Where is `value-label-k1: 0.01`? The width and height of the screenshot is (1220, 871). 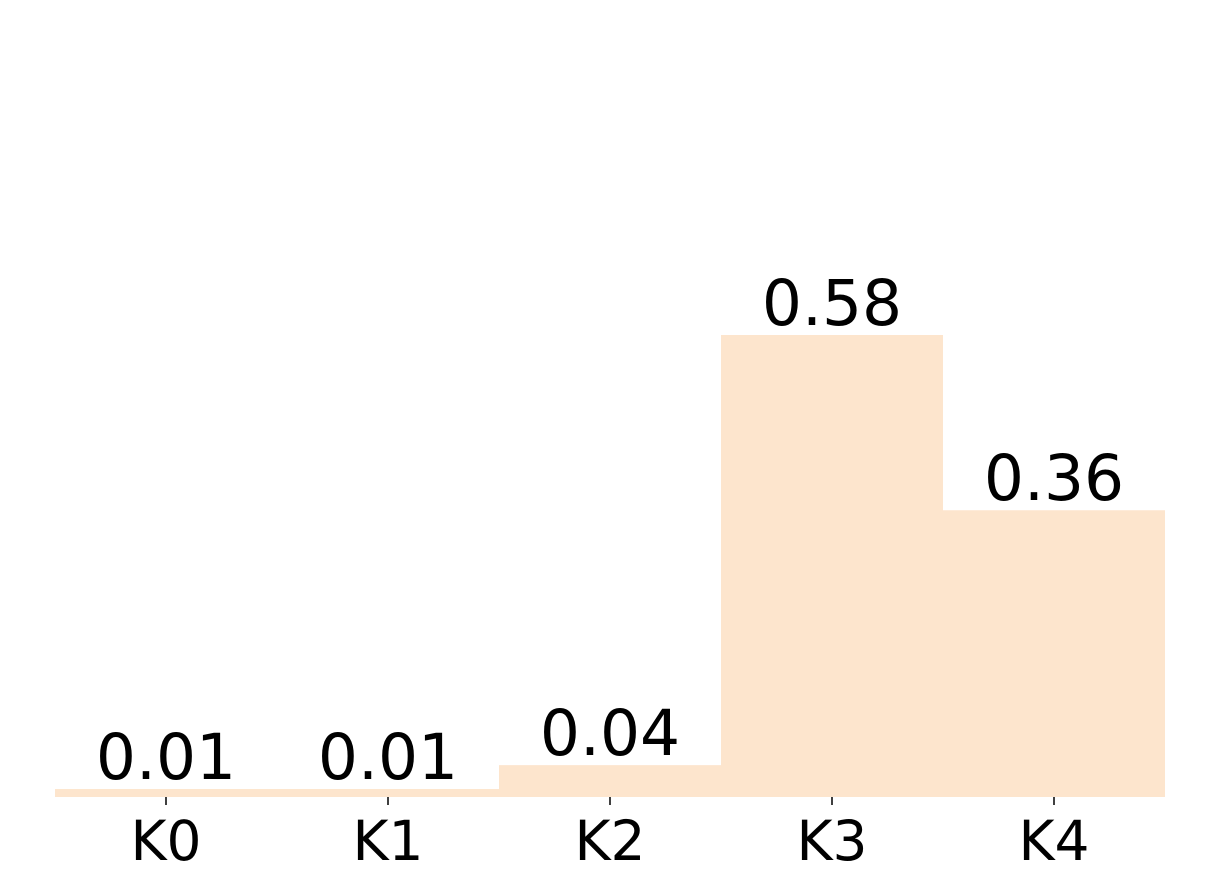 value-label-k1: 0.01 is located at coordinates (388, 757).